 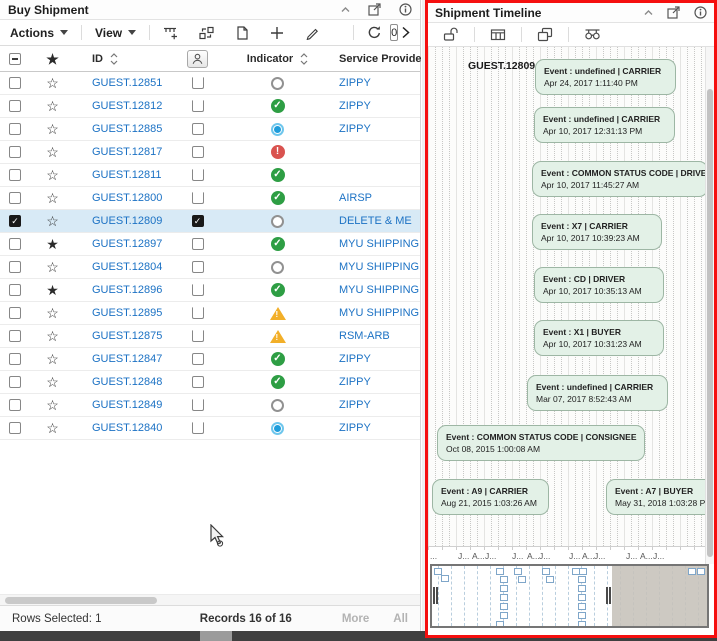 What do you see at coordinates (210, 428) in the screenshot?
I see `table-row: ☆ GUEST.12840 ZIPPY` at bounding box center [210, 428].